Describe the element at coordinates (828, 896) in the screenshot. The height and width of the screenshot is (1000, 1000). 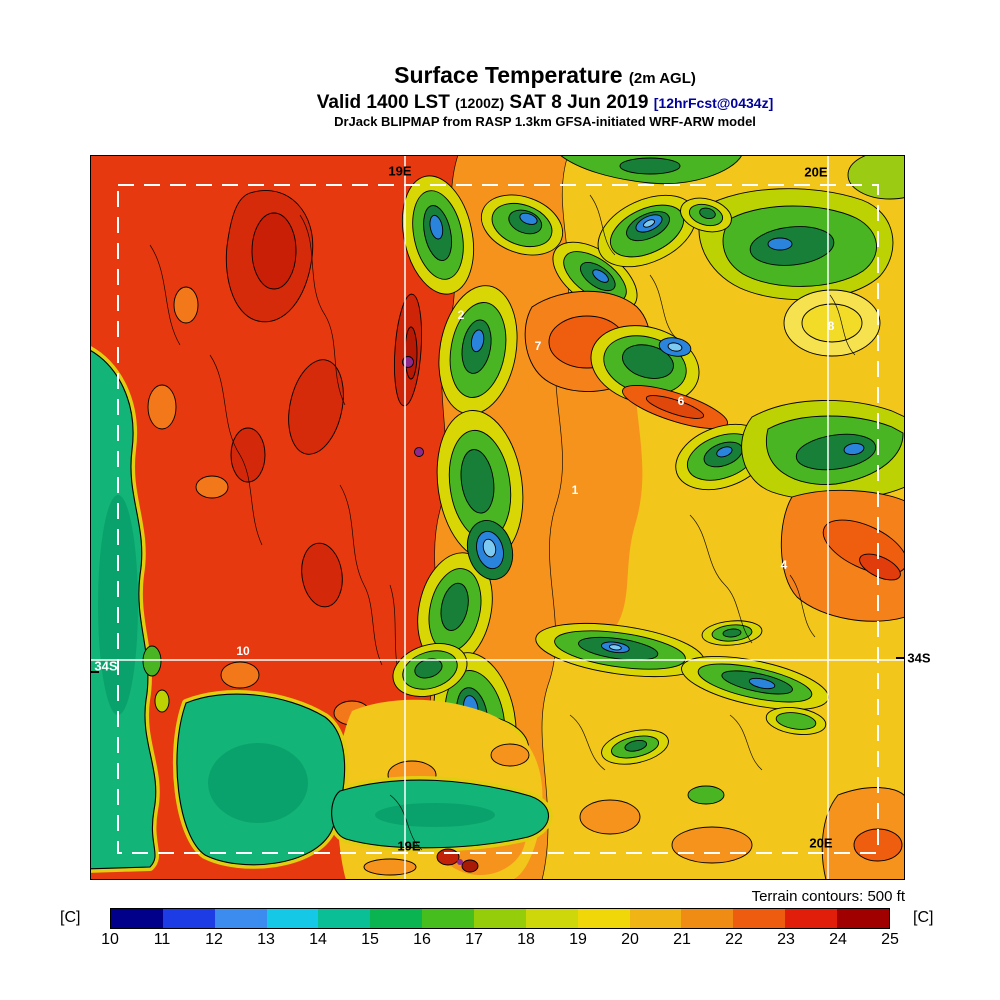
I see `terrain-contours-note: Terrain contours: 500 ft` at that location.